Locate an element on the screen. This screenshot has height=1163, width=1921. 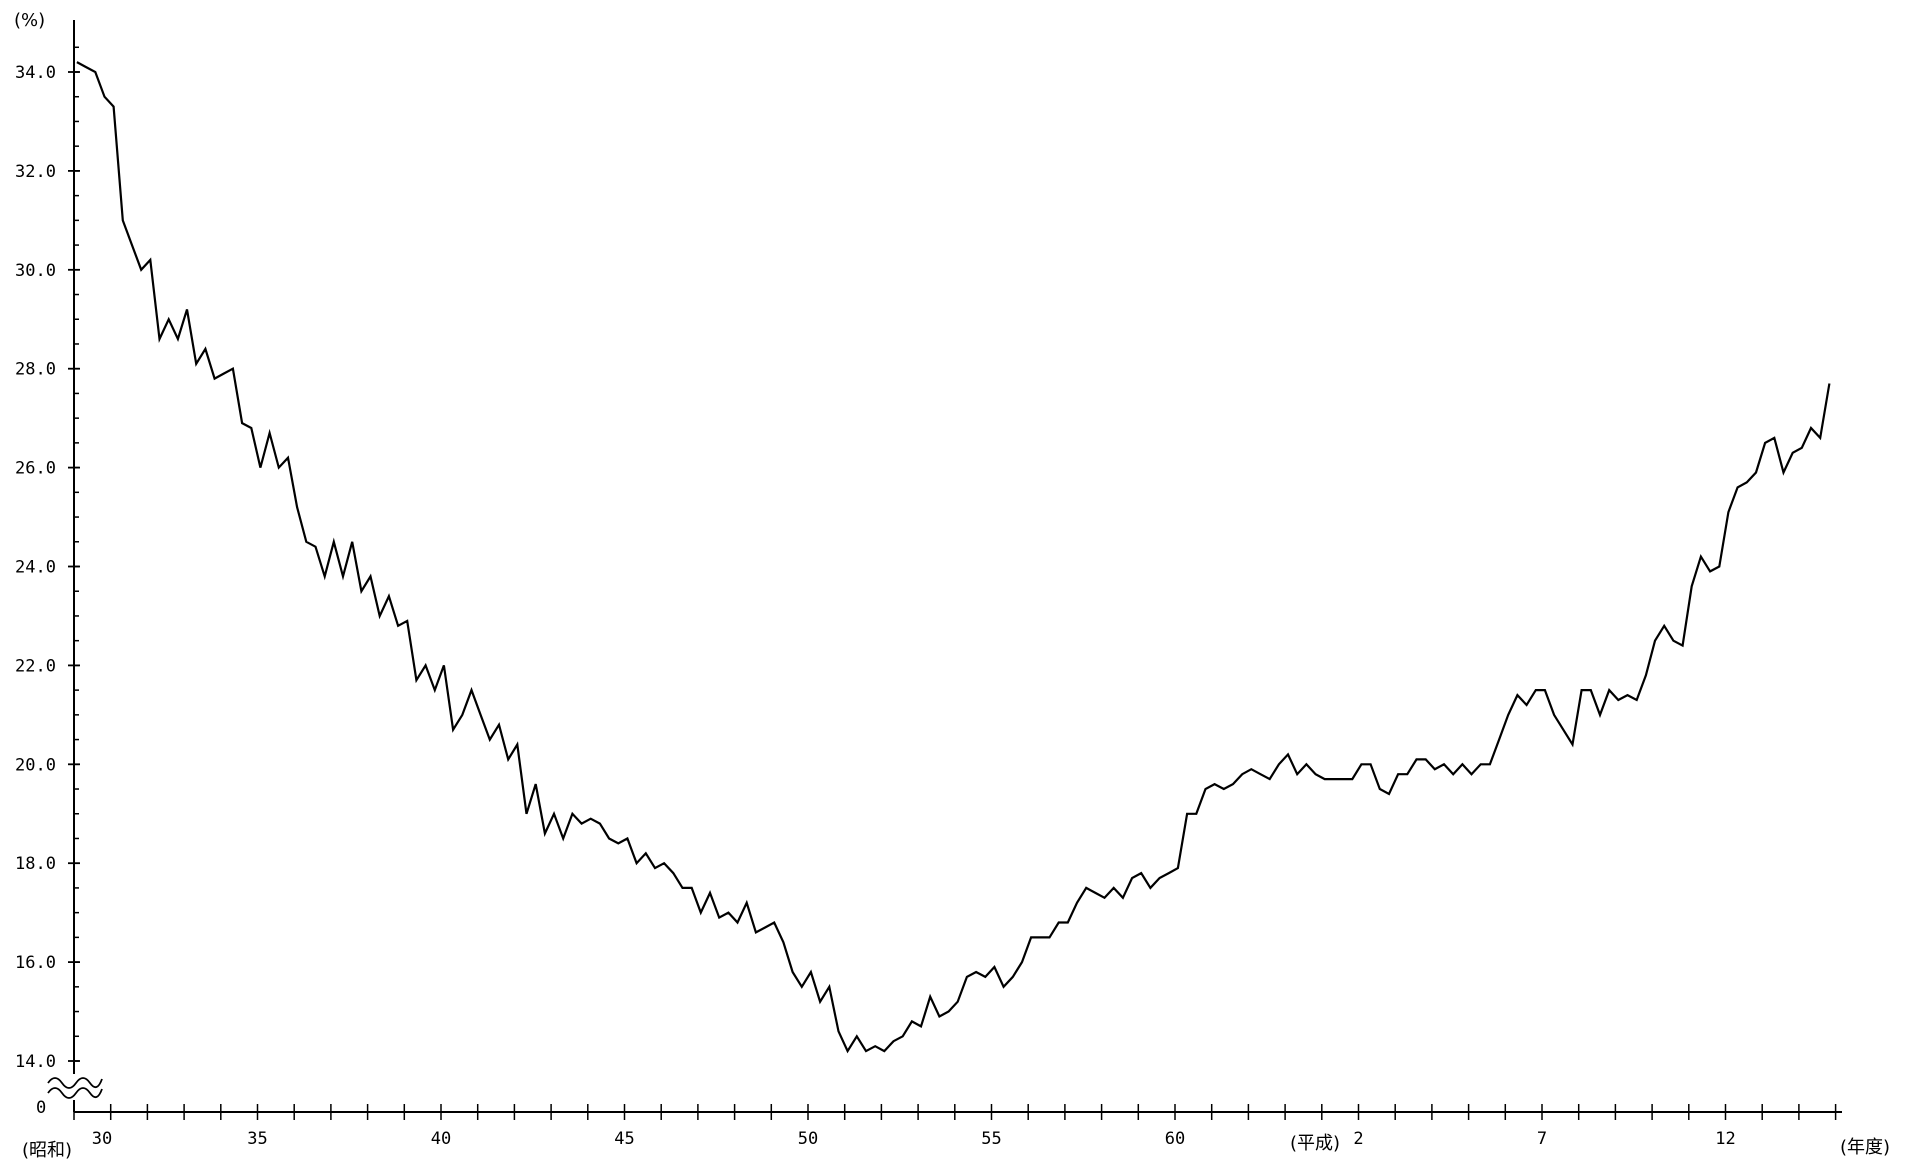
x-tick-label: 12 is located at coordinates (1725, 1139).